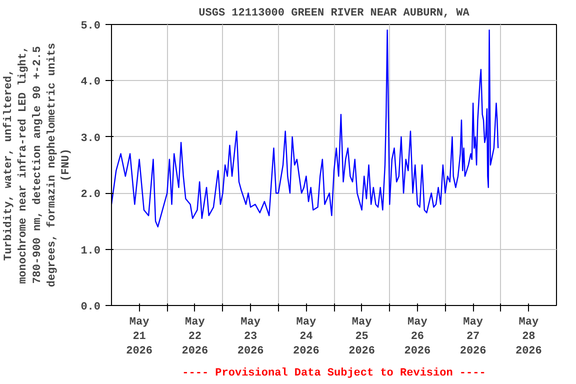 This screenshot has width=576, height=384. Describe the element at coordinates (362, 337) in the screenshot. I see `x-tick-label: May 25 2026` at that location.